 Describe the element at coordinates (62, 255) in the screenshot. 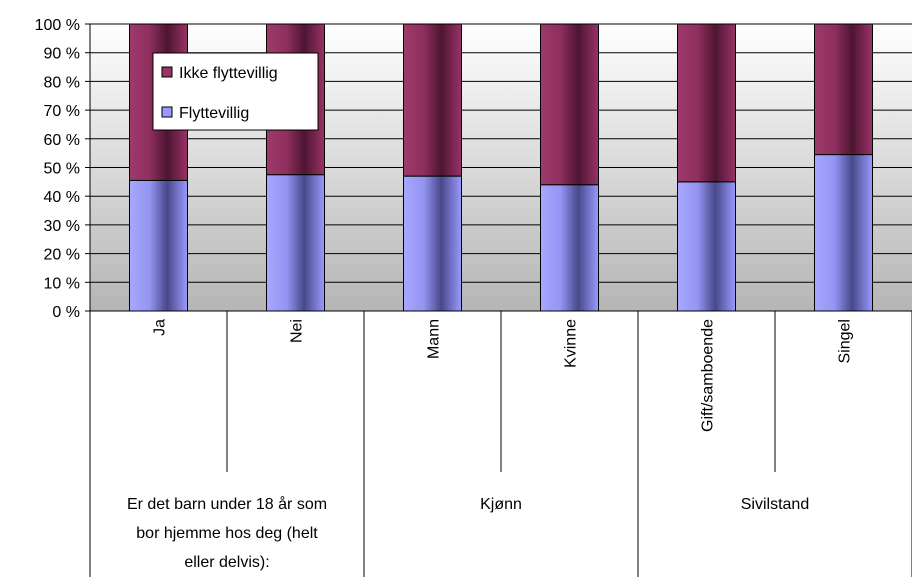

I see `y-tick-label: 20 %` at that location.